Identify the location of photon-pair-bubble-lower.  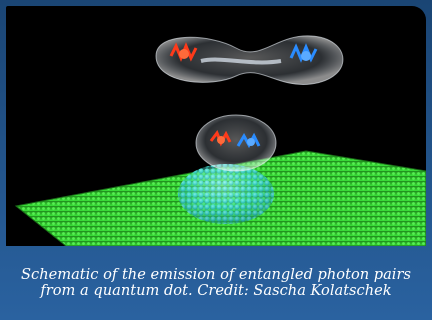
(236, 143).